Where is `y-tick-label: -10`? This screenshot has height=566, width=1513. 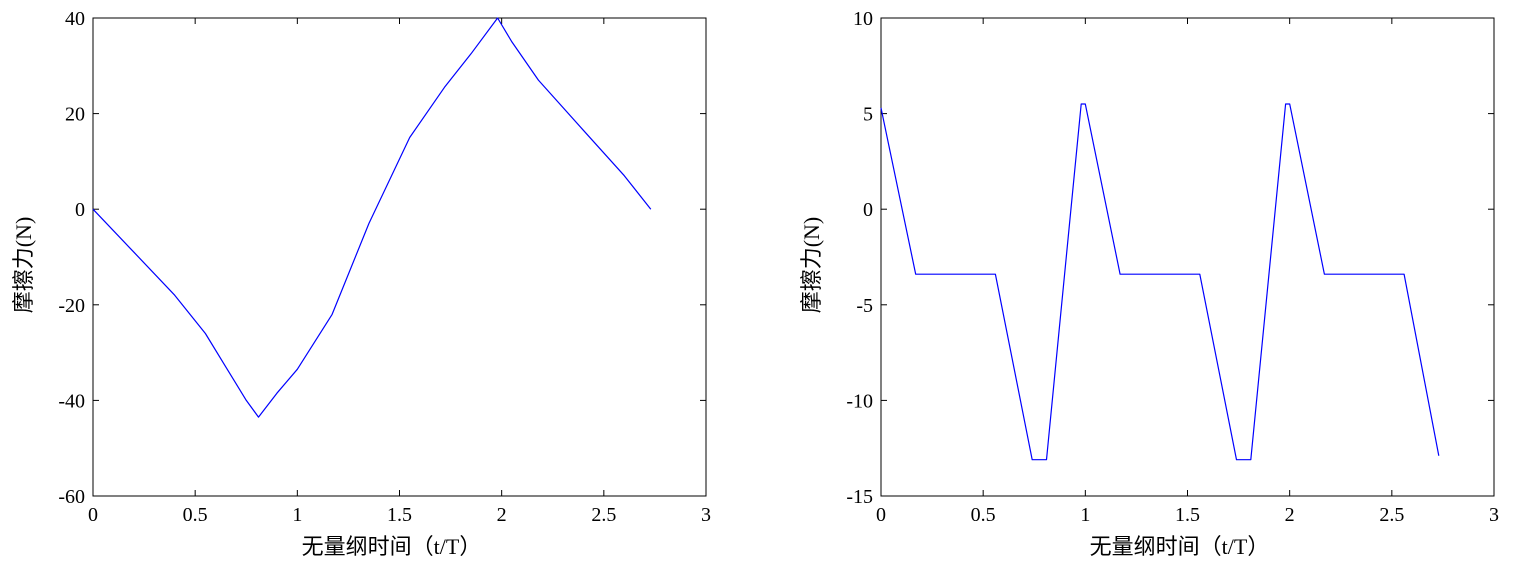
y-tick-label: -10 is located at coordinates (859, 401).